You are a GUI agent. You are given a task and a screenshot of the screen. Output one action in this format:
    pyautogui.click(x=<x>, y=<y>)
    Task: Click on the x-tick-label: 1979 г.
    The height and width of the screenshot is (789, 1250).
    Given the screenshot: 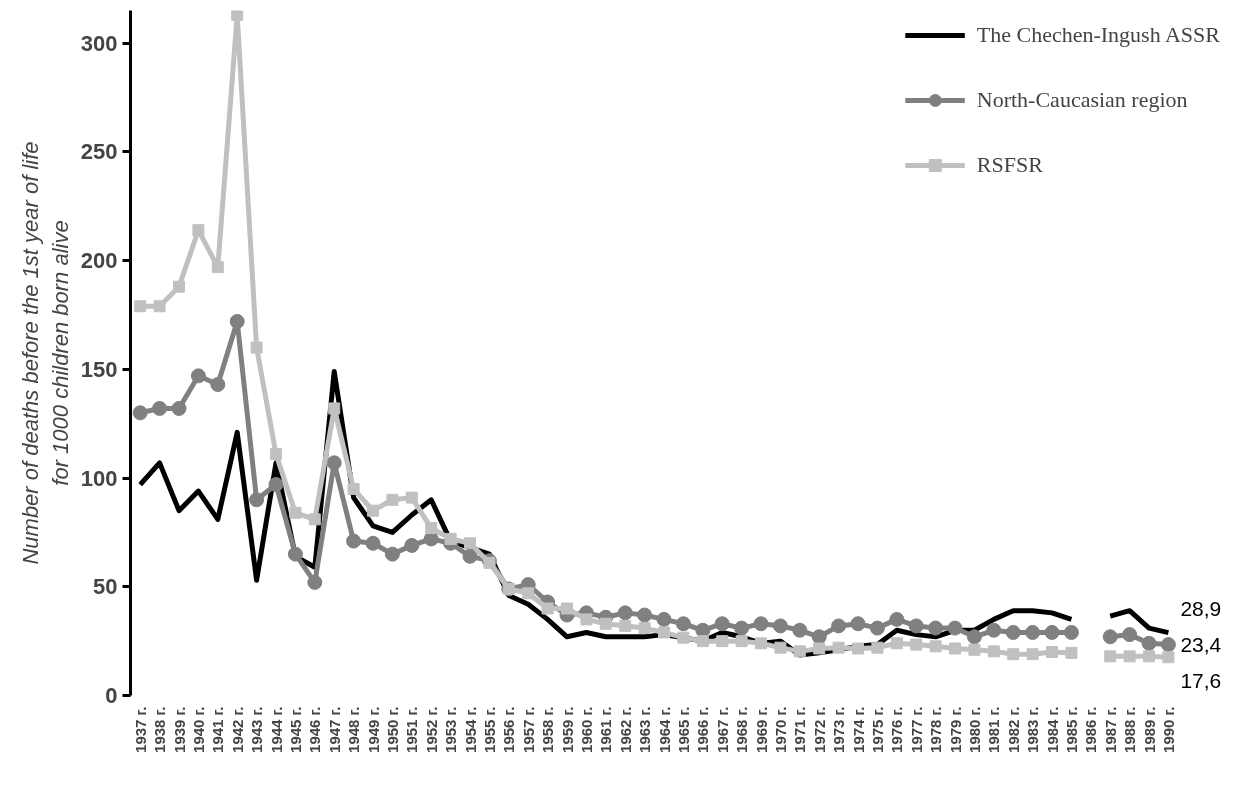 What is the action you would take?
    pyautogui.click(x=955, y=729)
    